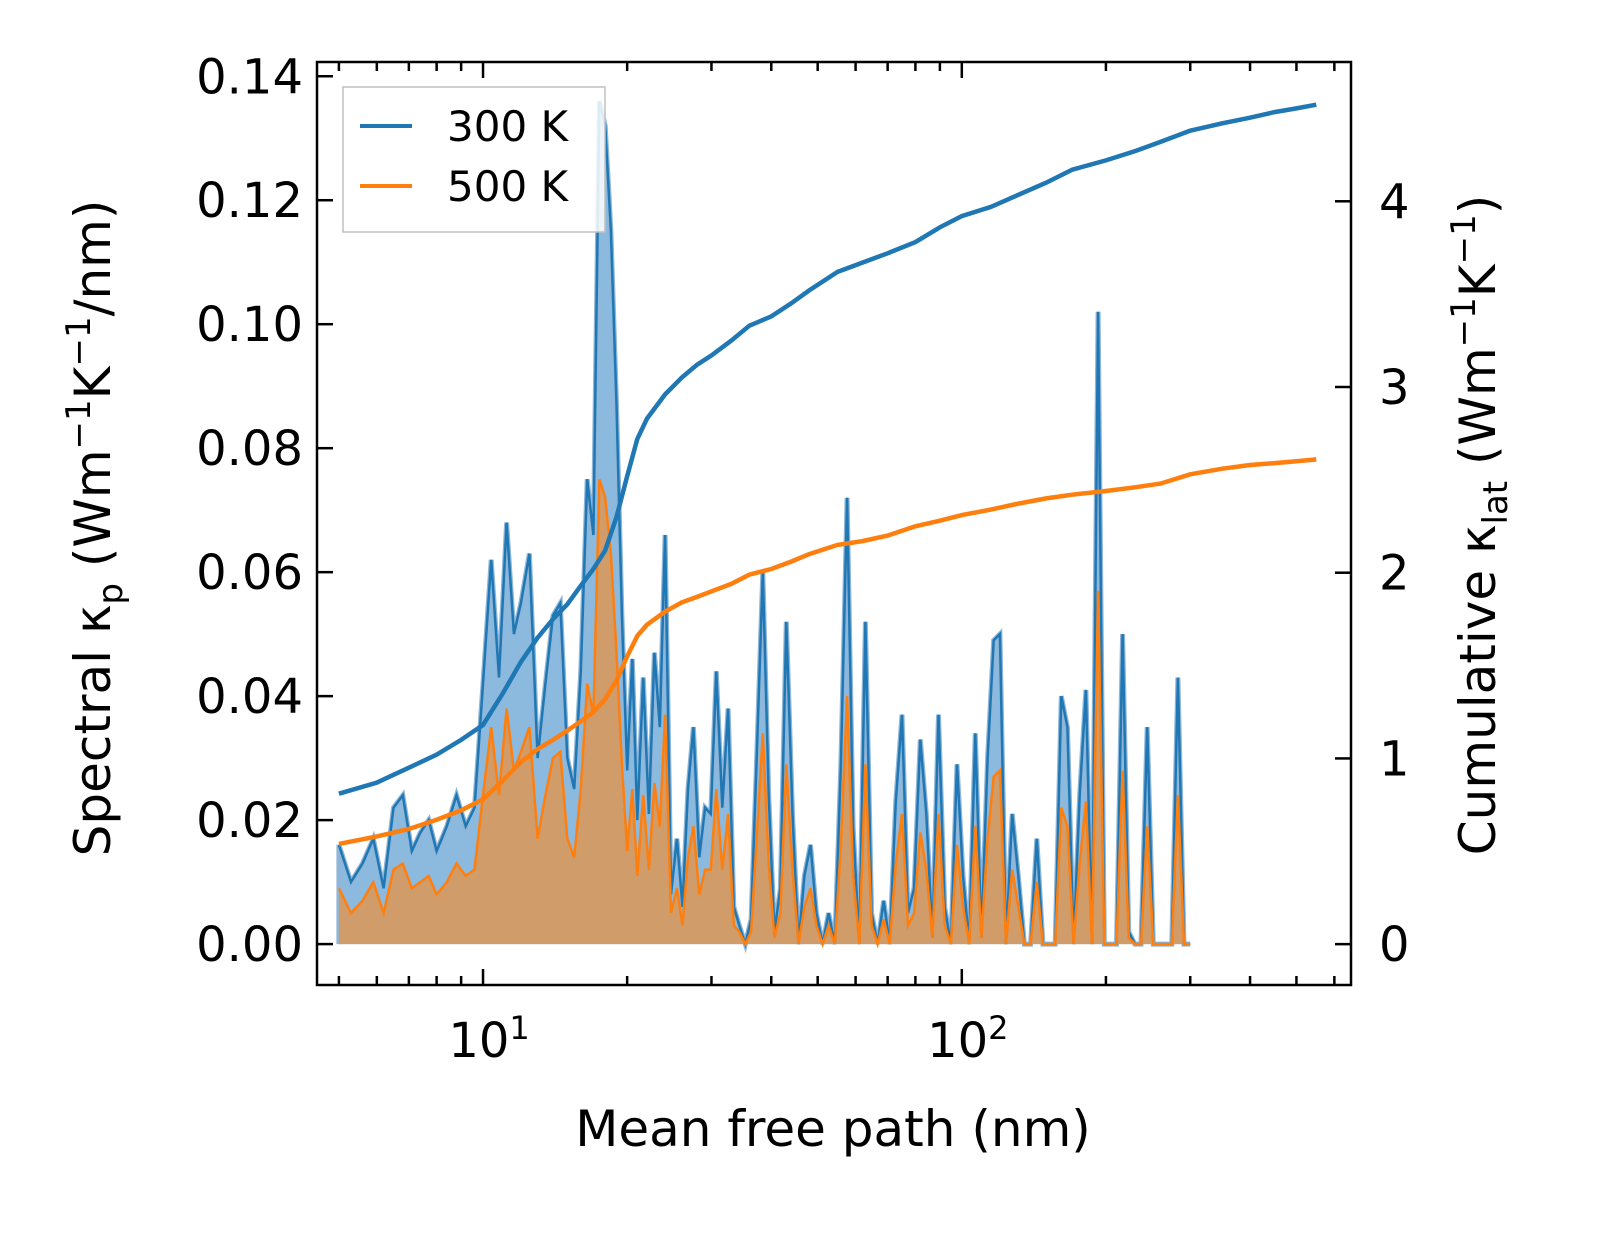  What do you see at coordinates (1394, 202) in the screenshot?
I see `y-right-tick-label: 4` at bounding box center [1394, 202].